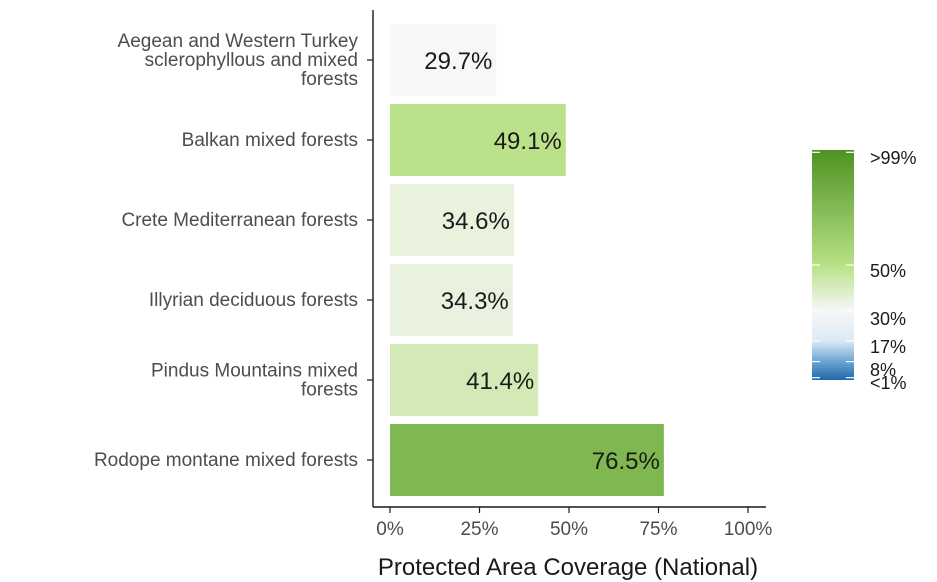  What do you see at coordinates (864, 270) in the screenshot?
I see `colorbar-legend: <1%8% 17% 30% 50% >99%` at bounding box center [864, 270].